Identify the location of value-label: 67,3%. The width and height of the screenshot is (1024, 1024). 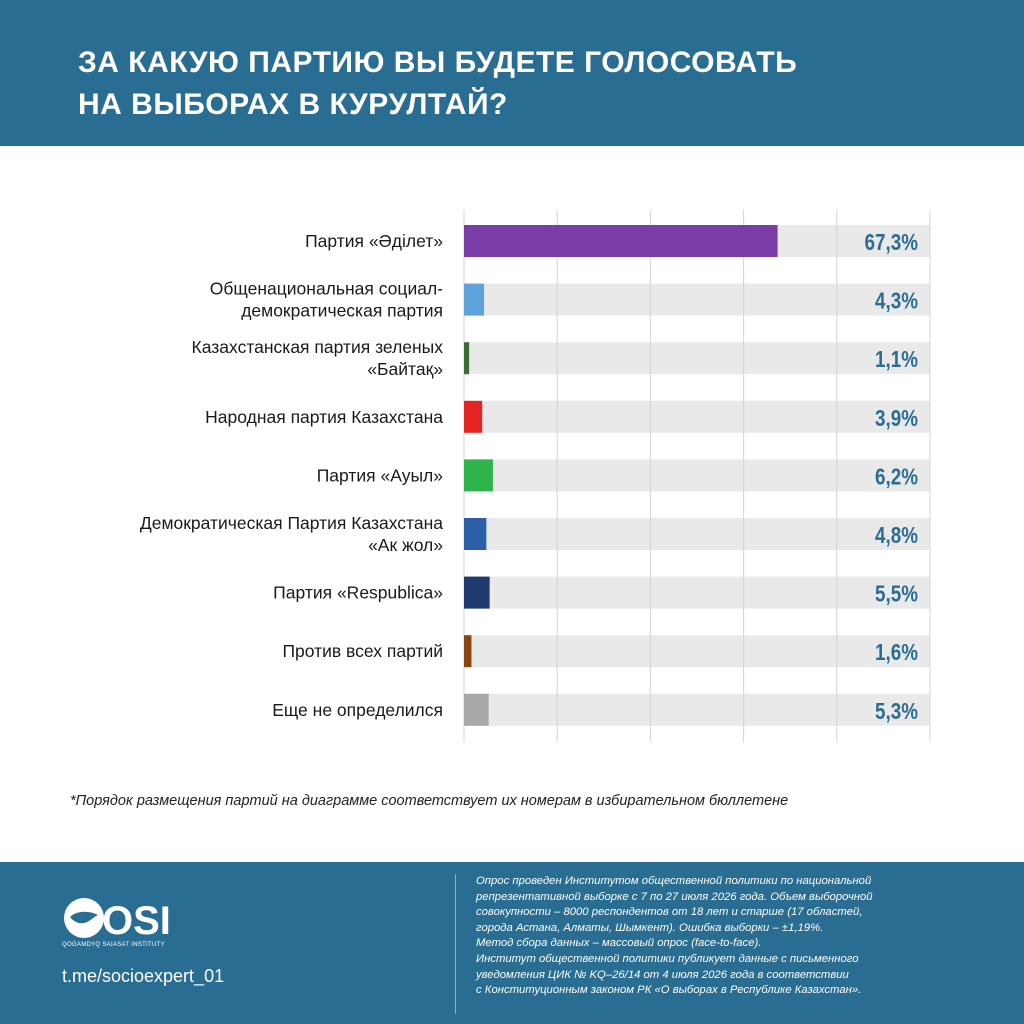
(892, 242).